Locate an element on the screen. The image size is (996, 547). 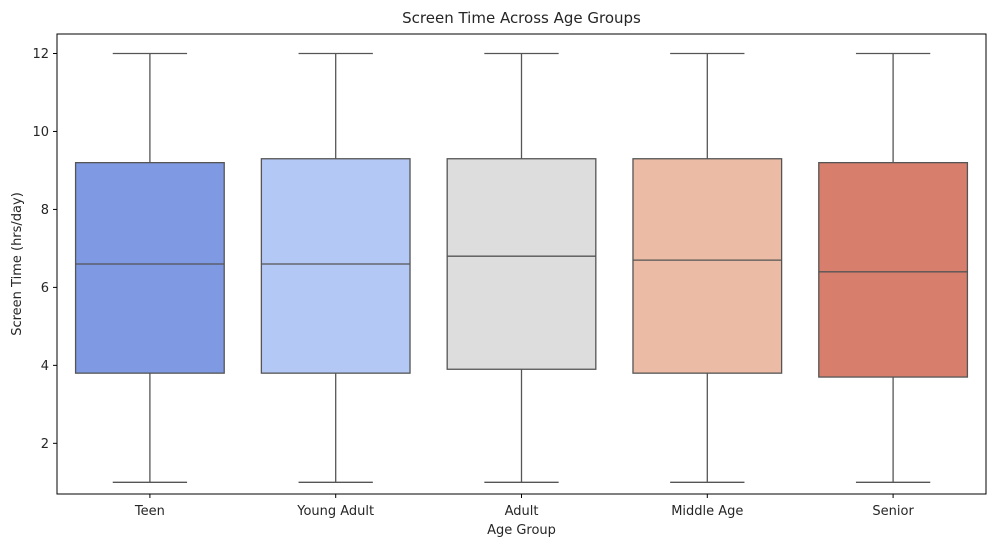
chart-title: Screen Time Across Age Groups is located at coordinates (521, 18).